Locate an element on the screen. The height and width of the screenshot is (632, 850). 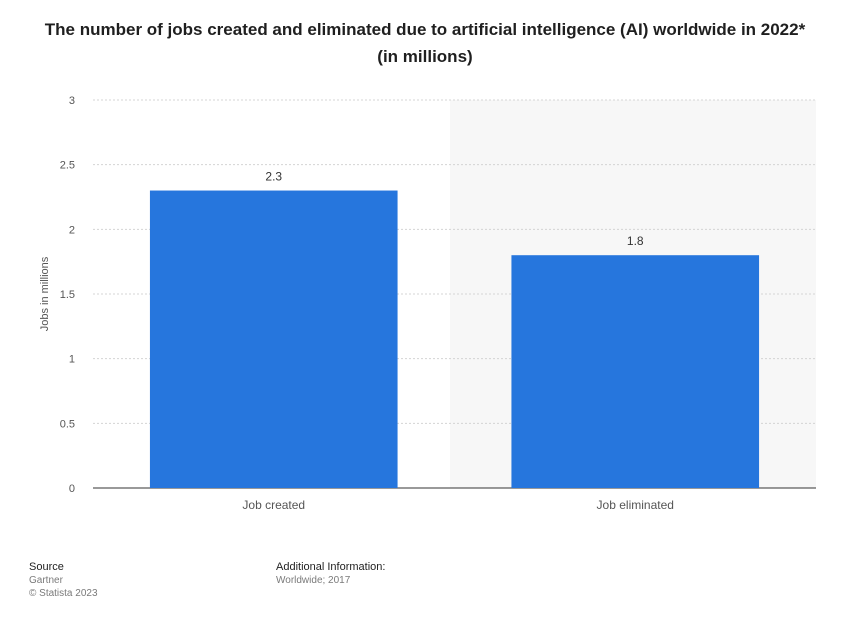
source-value: Gartner is located at coordinates (46, 580).